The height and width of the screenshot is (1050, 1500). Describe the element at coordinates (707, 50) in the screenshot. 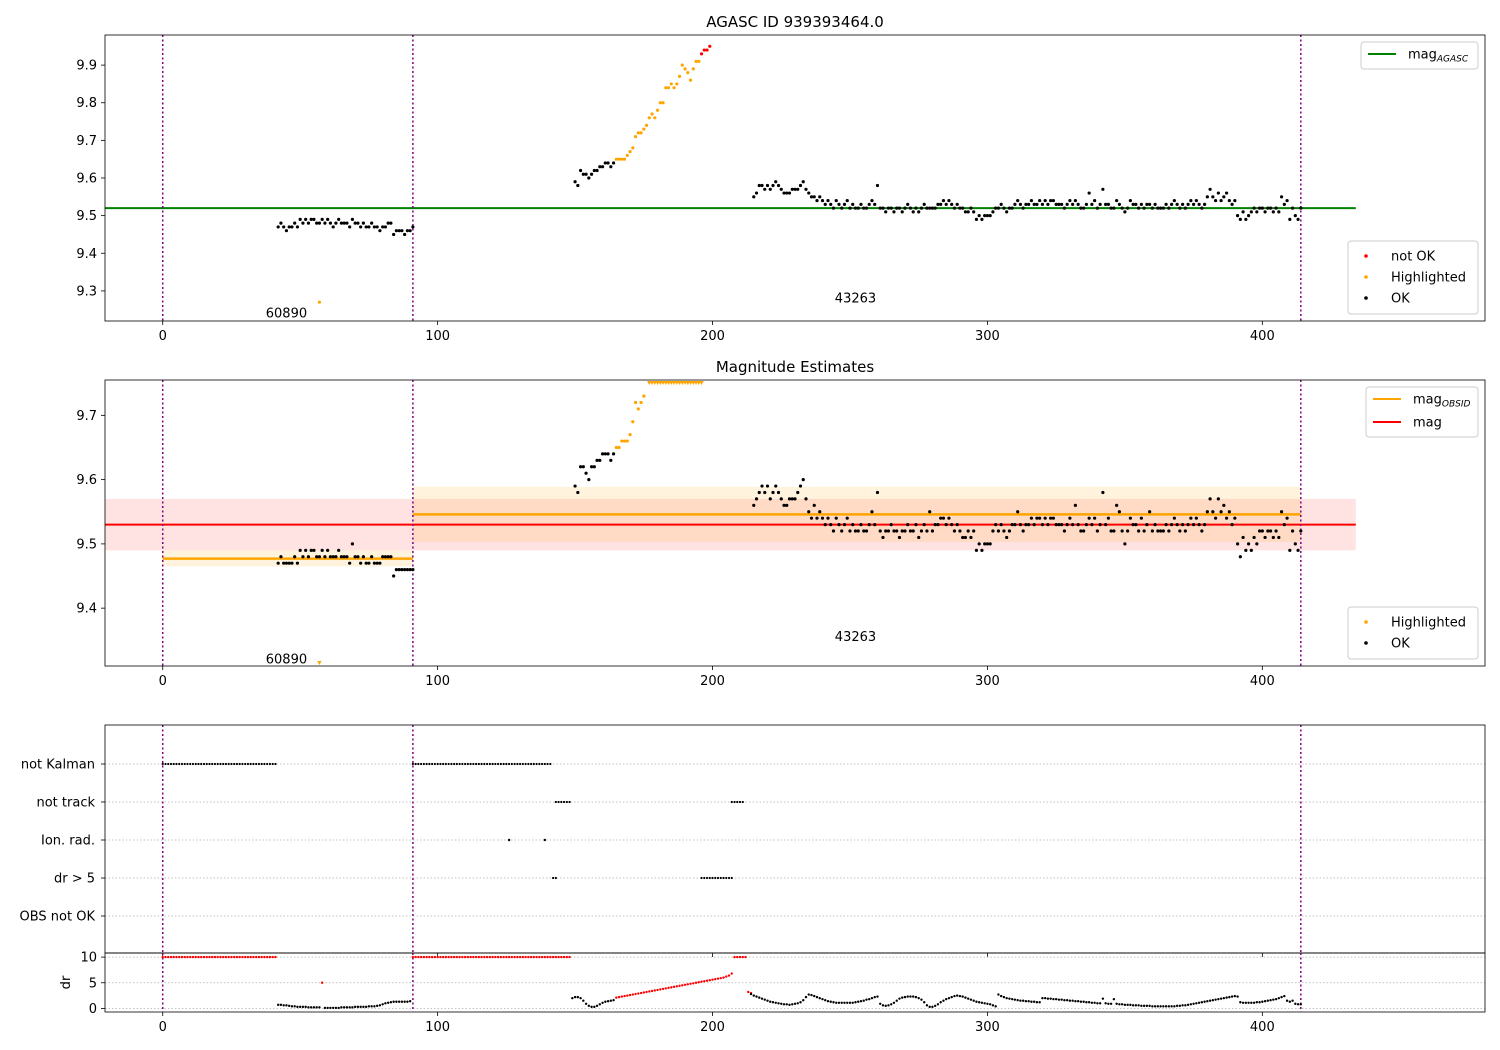

I see `data-point-not-ok` at that location.